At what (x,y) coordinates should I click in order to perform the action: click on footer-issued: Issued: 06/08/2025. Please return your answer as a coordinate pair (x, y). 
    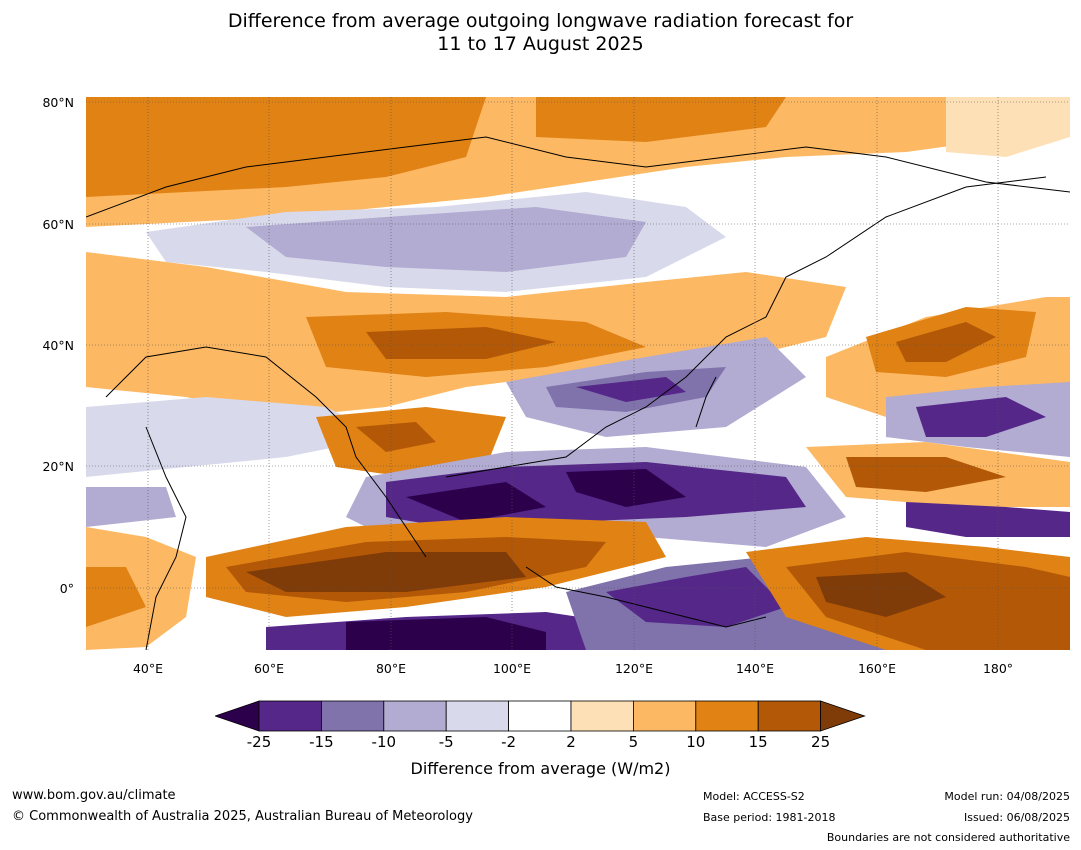
    Looking at the image, I should click on (1016, 817).